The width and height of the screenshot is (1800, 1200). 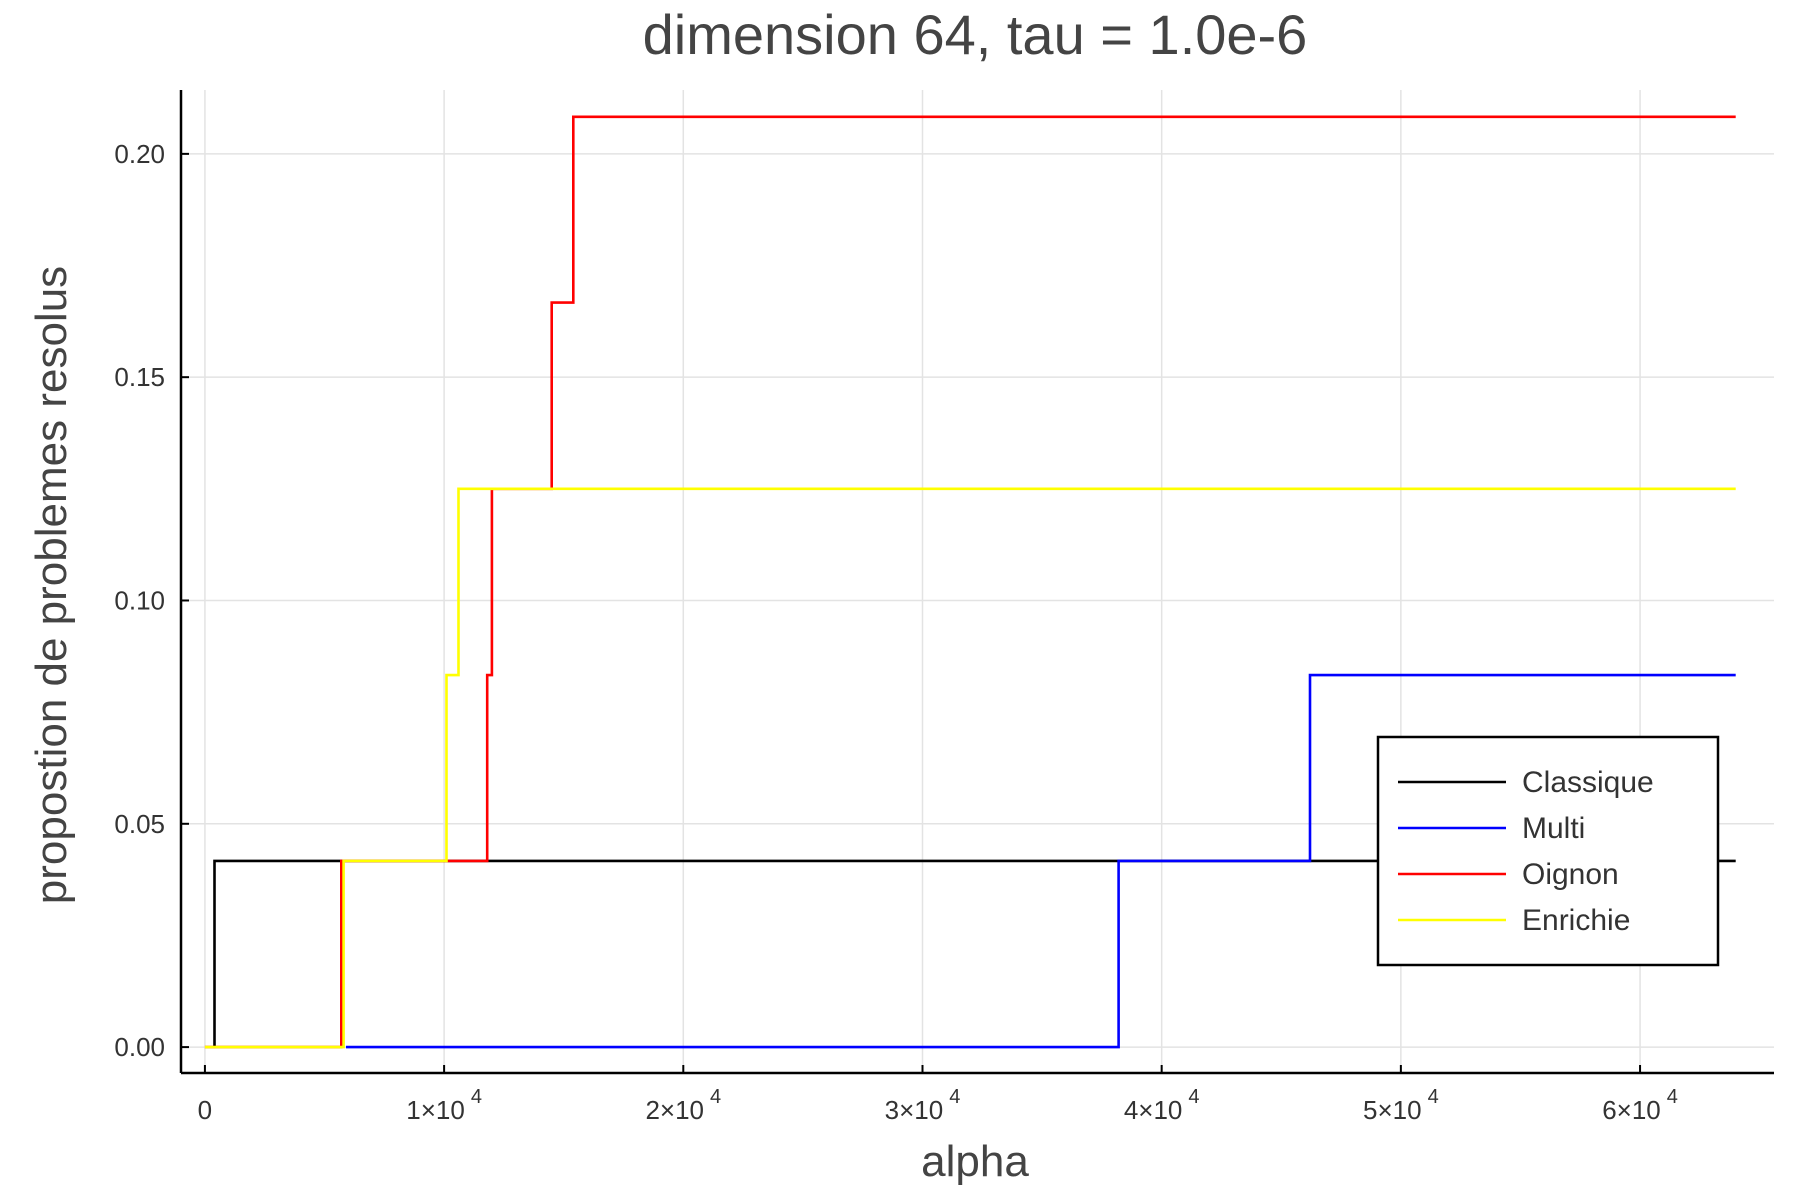 I want to click on y-tick-label: 0.05, so click(x=139, y=824).